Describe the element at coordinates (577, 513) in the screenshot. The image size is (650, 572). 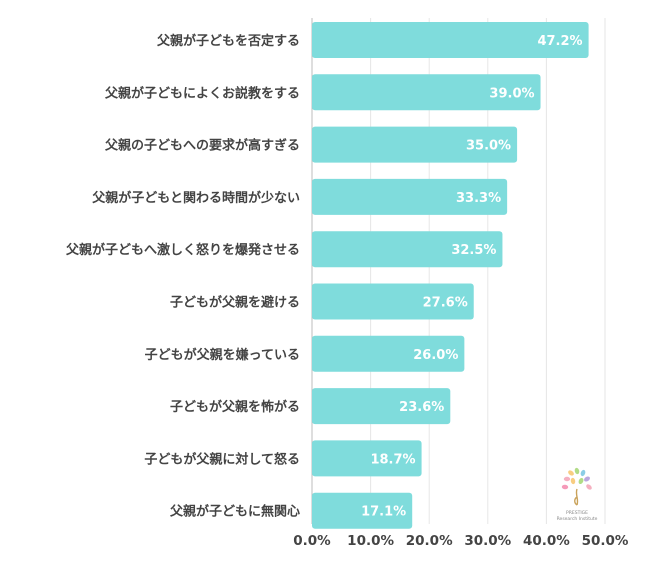
I see `logo-line1: PRESTIGE` at that location.